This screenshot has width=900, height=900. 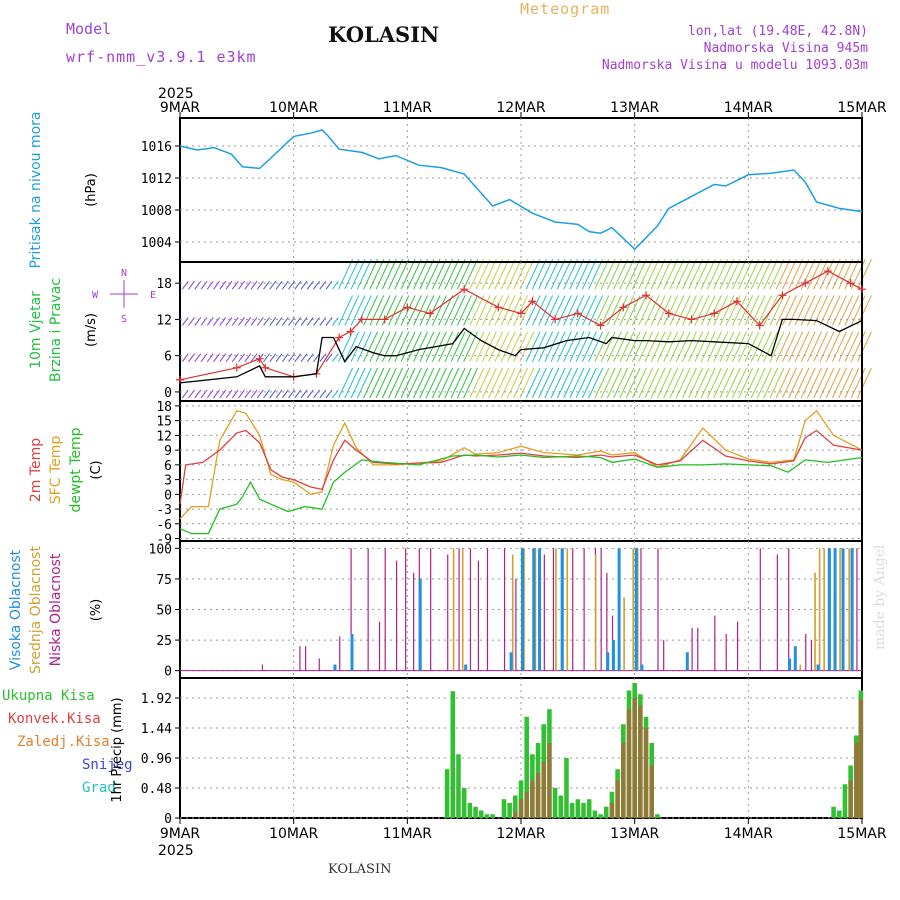 I want to click on wind-y-tick-label: 6, so click(x=168, y=357).